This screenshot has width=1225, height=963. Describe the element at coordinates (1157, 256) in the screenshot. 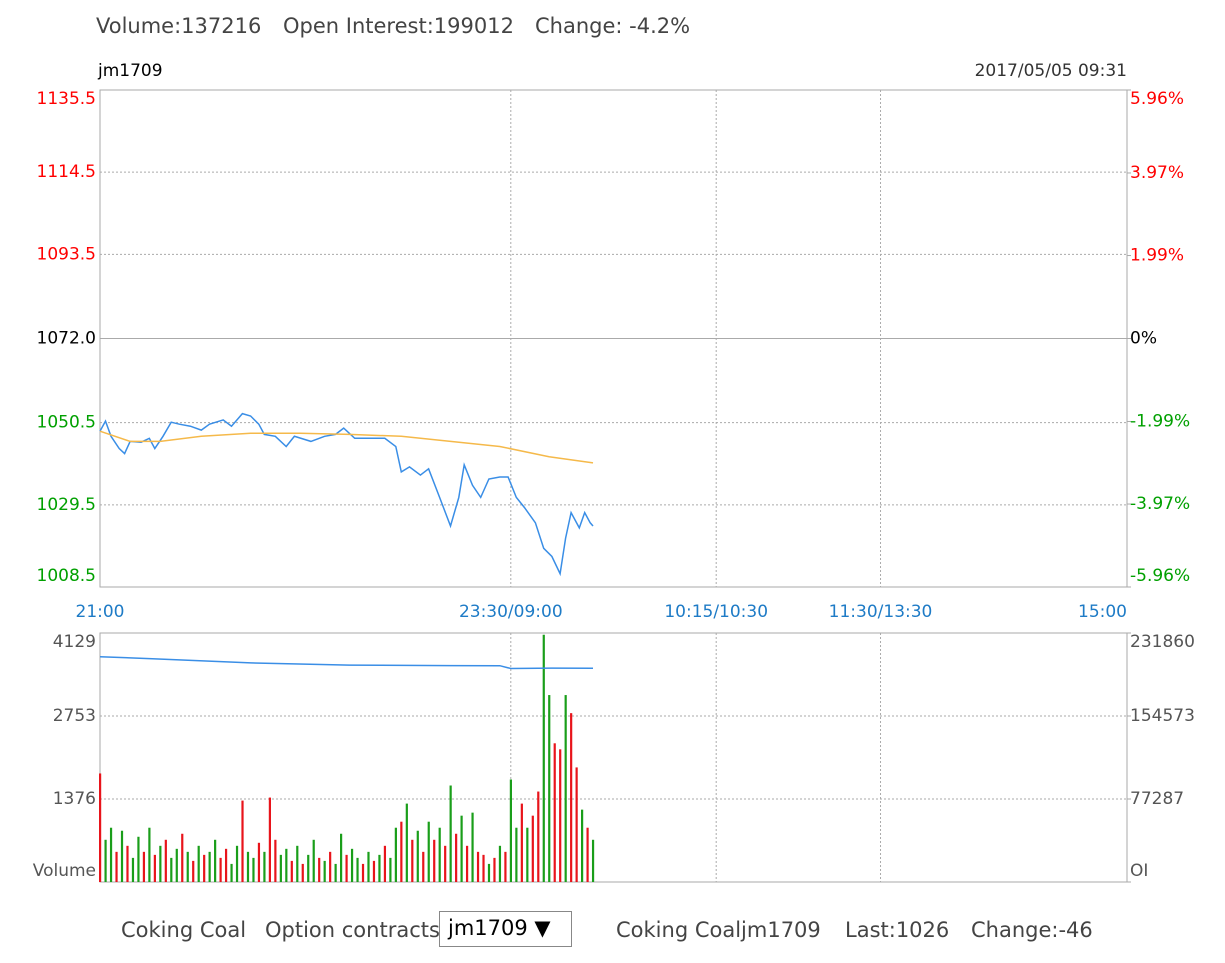

I see `y2-tick-label: 1.99%` at that location.